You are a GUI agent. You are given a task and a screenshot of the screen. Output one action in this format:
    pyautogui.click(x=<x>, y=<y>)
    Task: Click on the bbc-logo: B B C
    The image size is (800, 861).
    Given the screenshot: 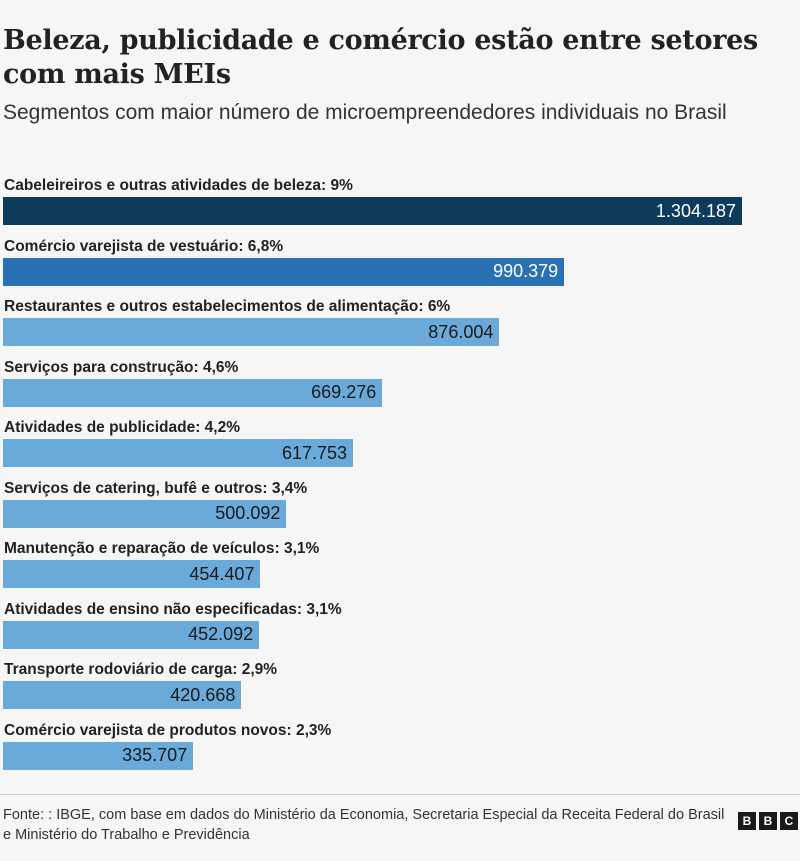 What is the action you would take?
    pyautogui.click(x=768, y=821)
    